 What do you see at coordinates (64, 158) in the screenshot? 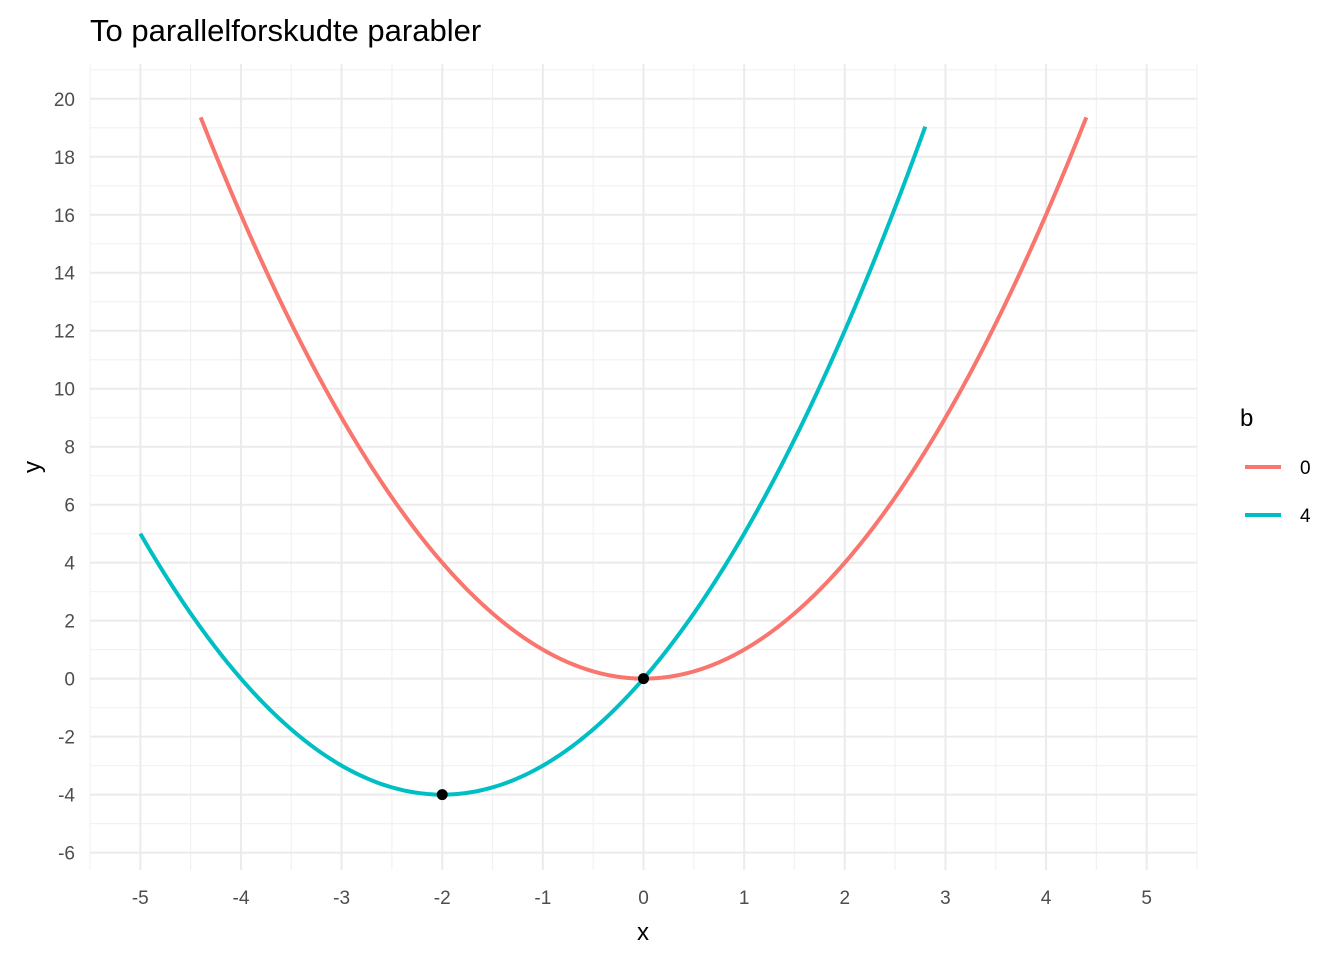
I see `y-tick-label: 18` at bounding box center [64, 158].